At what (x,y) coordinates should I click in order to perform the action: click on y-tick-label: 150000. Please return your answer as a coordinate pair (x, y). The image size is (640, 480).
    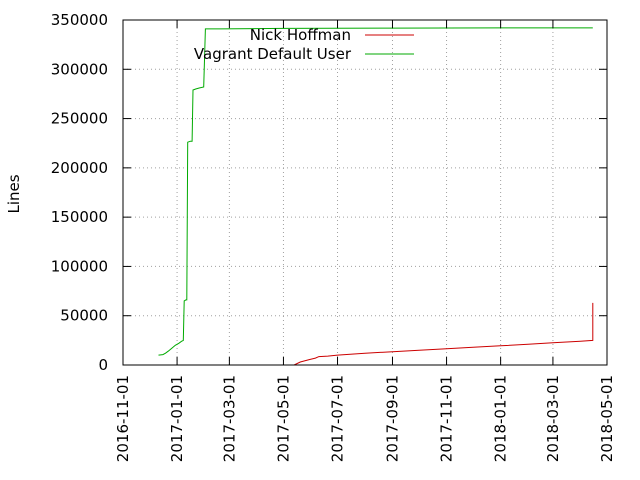
    Looking at the image, I should click on (79, 217).